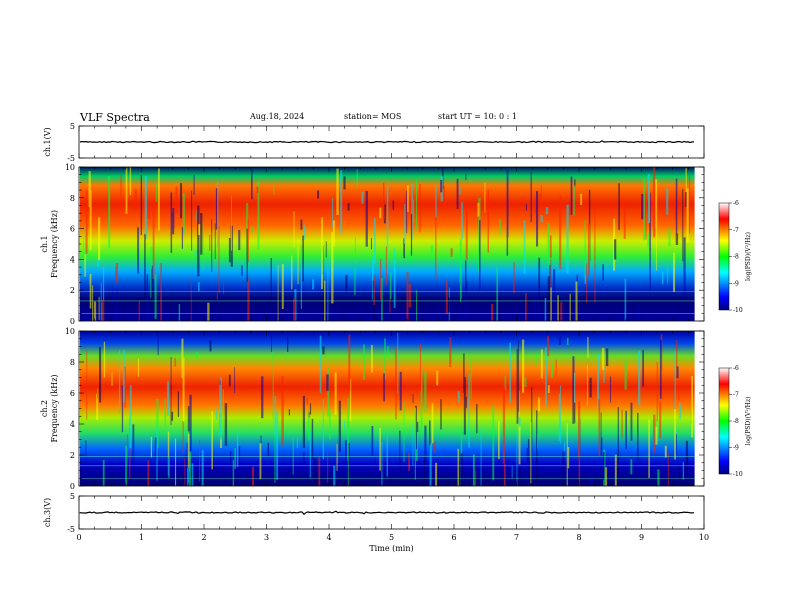 The width and height of the screenshot is (792, 612). Describe the element at coordinates (477, 116) in the screenshot. I see `start-time-label: start UT = 10: 0 : 1` at that location.